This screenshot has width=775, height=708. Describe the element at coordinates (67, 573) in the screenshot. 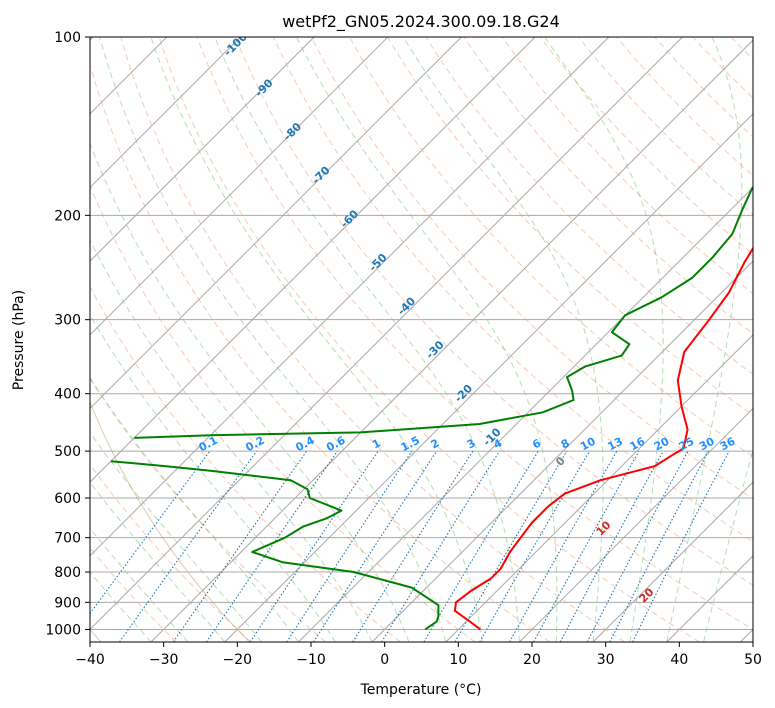

I see `y-tick-label: 800` at that location.